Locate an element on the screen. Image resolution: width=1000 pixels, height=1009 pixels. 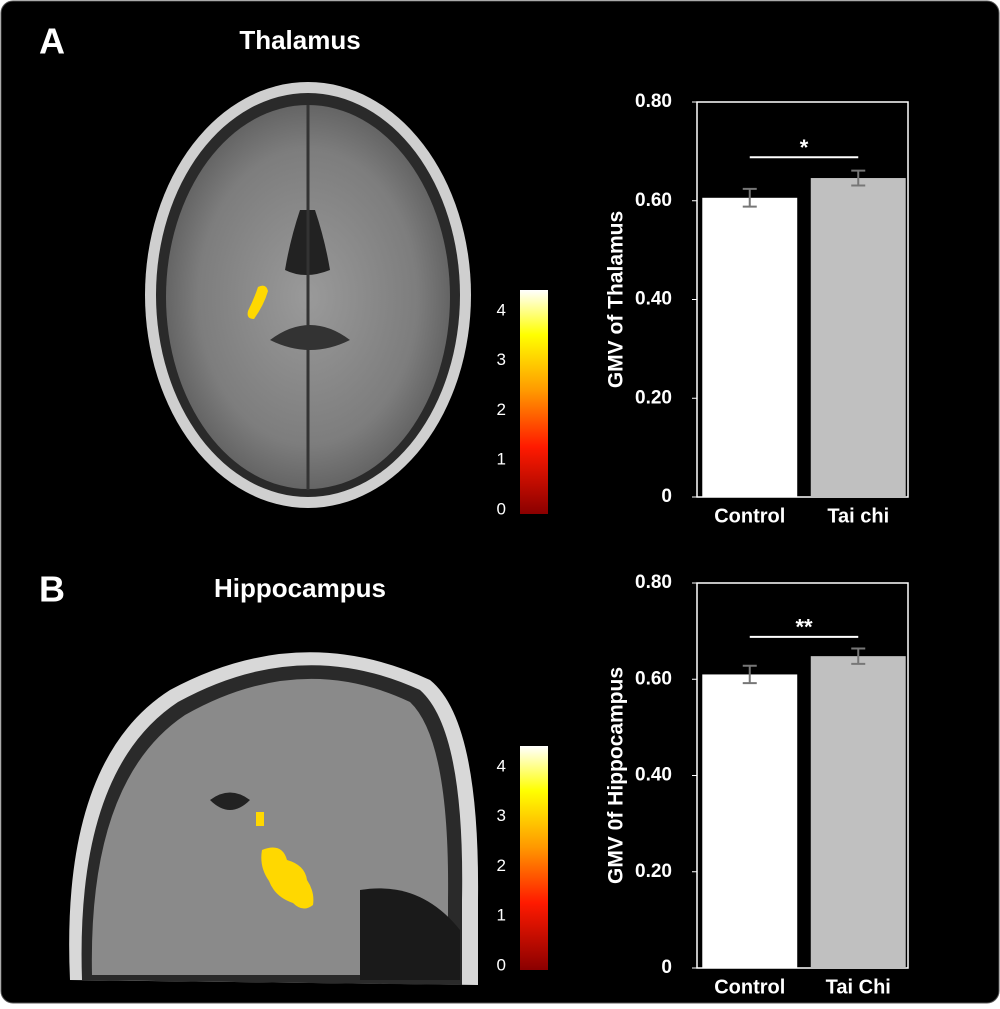
y-axis-label: GMV of Thalamus is located at coordinates (616, 299).